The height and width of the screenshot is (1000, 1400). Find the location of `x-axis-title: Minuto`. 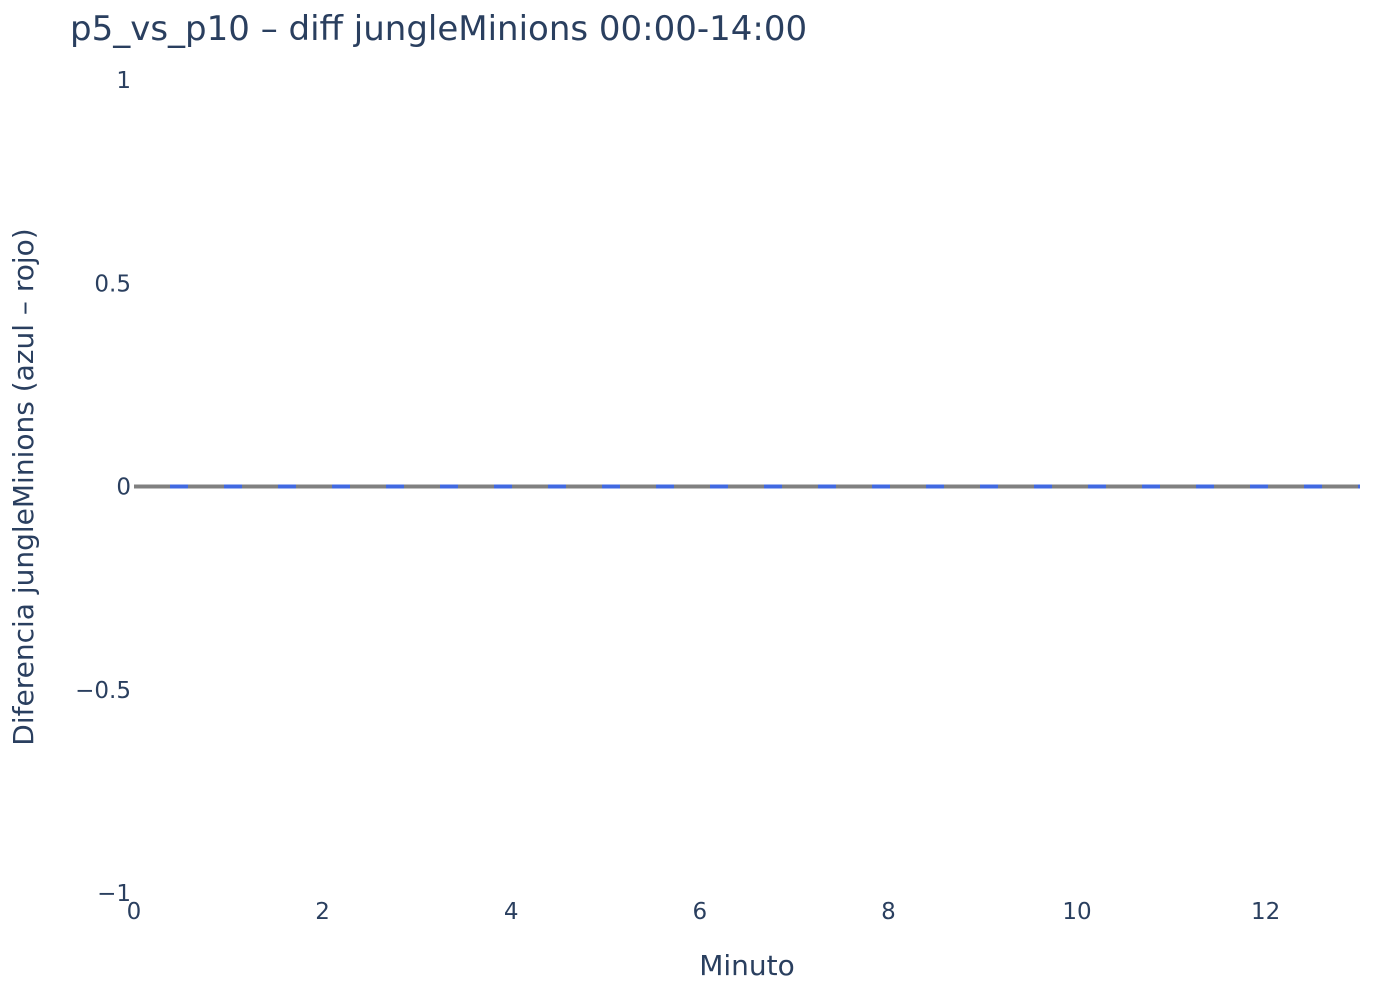

x-axis-title: Minuto is located at coordinates (747, 965).